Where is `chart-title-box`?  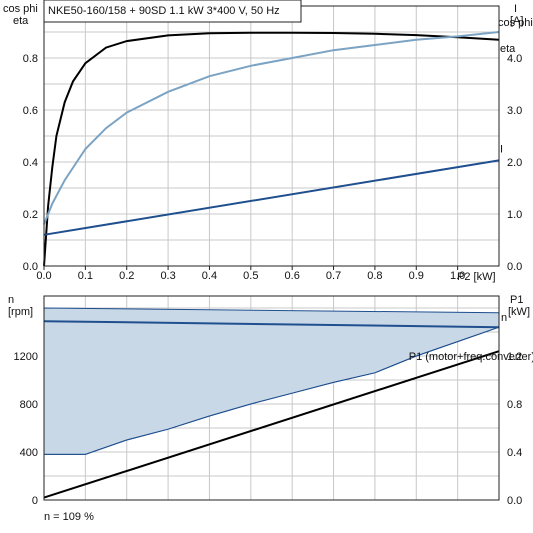
chart-title-box is located at coordinates (172, 11).